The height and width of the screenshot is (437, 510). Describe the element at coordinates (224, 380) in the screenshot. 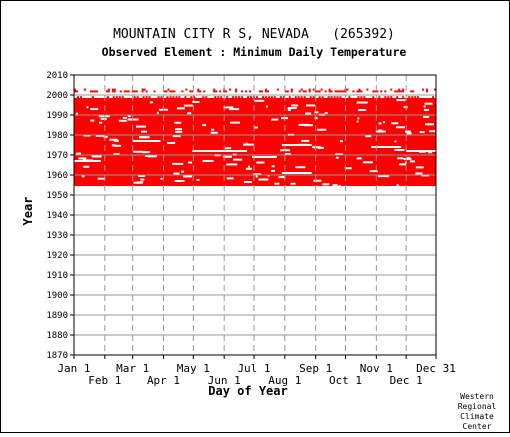

I see `x-tick-label: Jun 1` at that location.